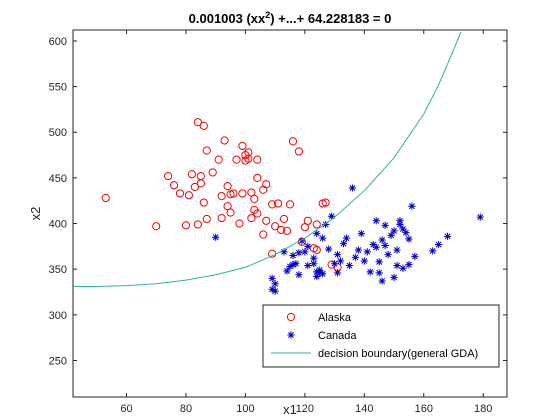 The height and width of the screenshot is (420, 560). Describe the element at coordinates (58, 316) in the screenshot. I see `y-tick-label: 300` at that location.